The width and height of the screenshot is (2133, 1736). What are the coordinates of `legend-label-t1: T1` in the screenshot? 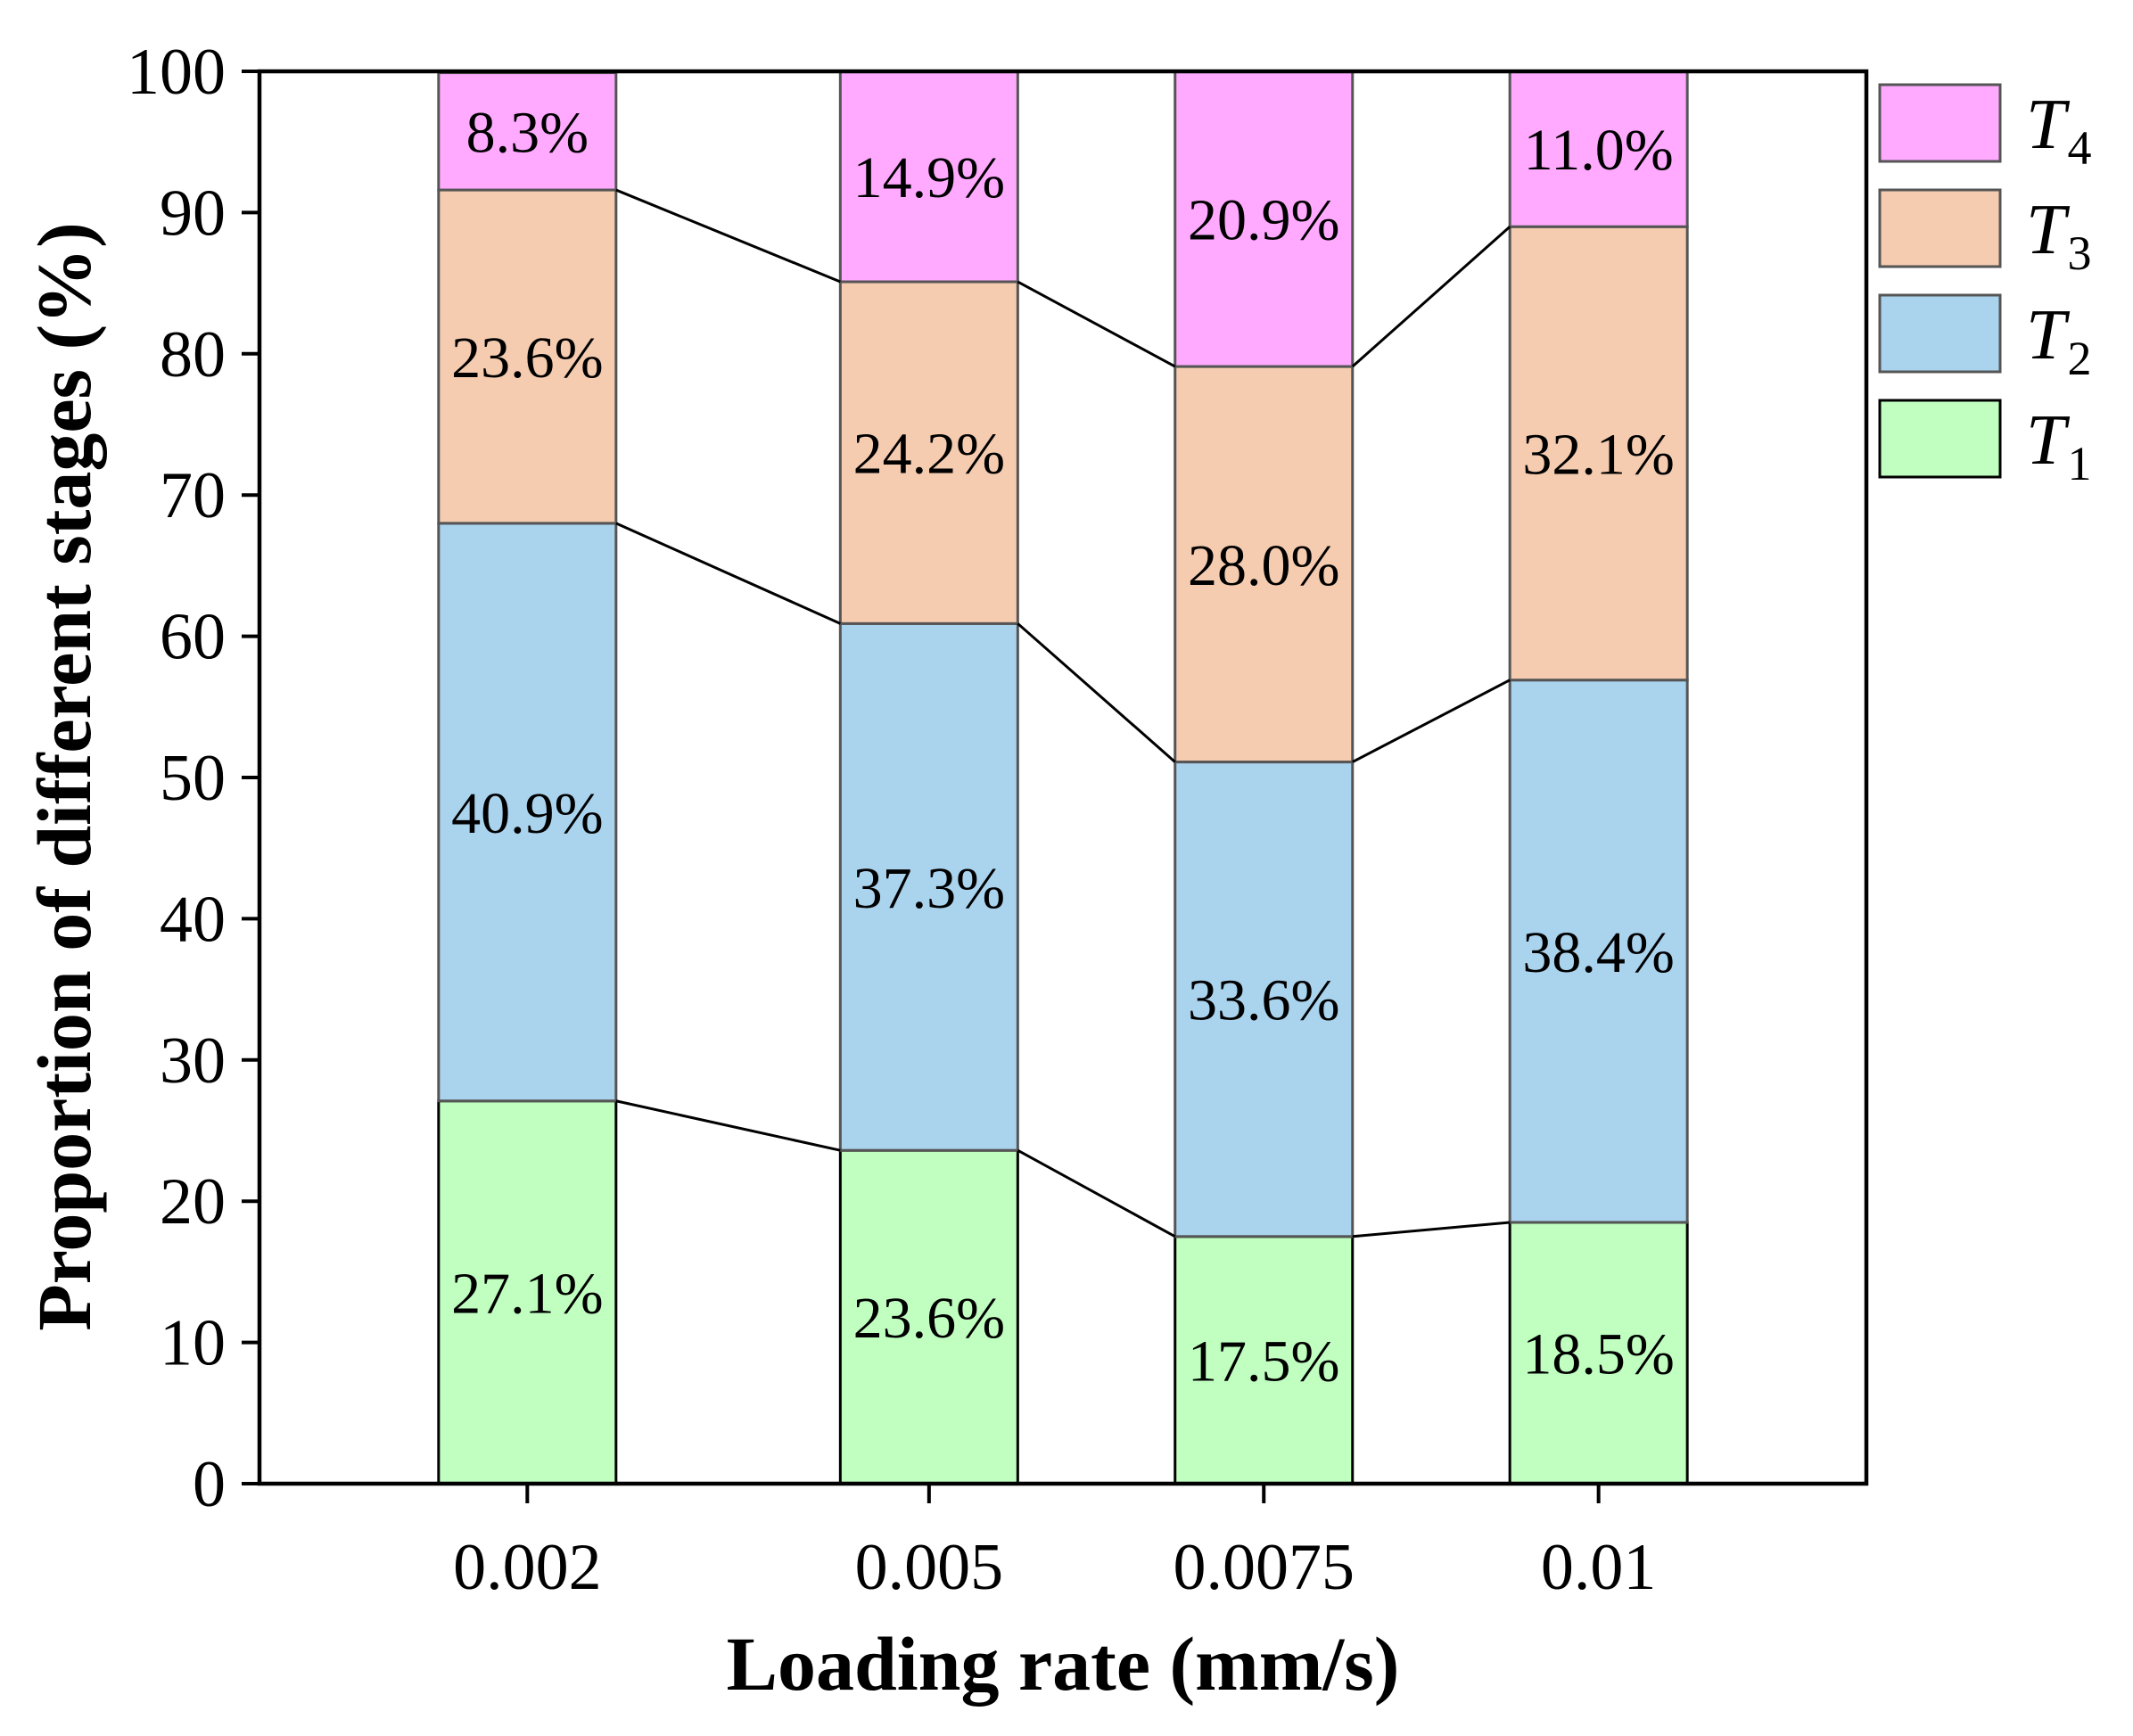 It's located at (2059, 446).